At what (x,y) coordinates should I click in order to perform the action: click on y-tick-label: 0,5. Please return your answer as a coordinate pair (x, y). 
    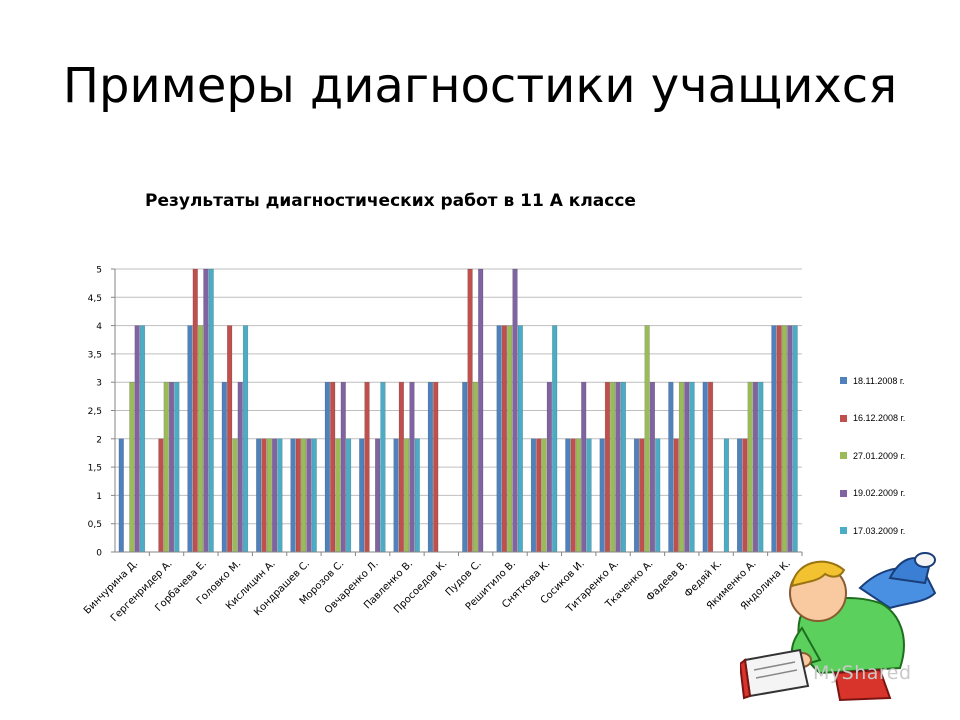
    Looking at the image, I should click on (95, 525).